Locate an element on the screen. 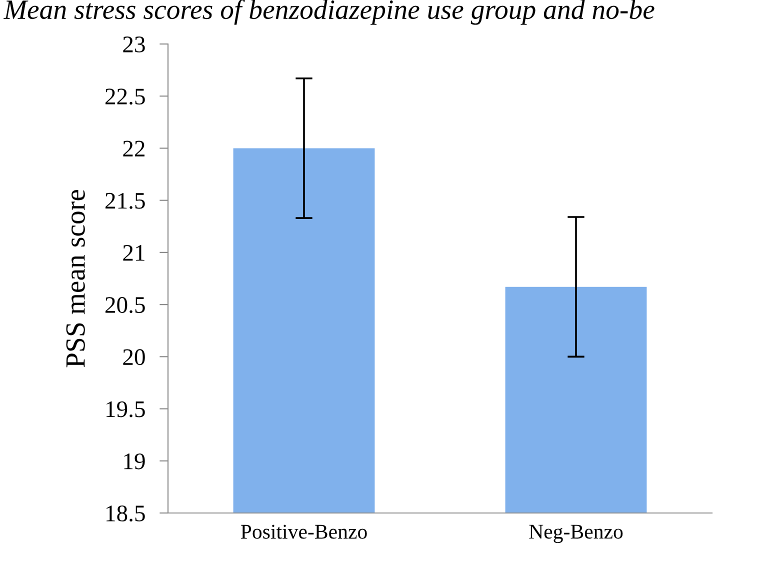 This screenshot has height=565, width=766. x-tick-label: Neg-Benzo is located at coordinates (576, 534).